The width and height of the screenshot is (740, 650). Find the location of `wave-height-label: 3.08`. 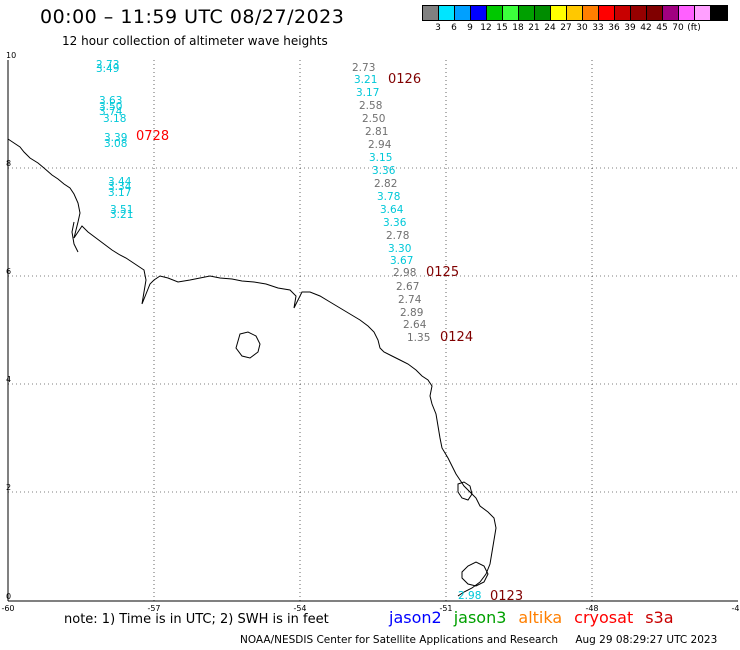

wave-height-label: 3.08 is located at coordinates (115, 144).